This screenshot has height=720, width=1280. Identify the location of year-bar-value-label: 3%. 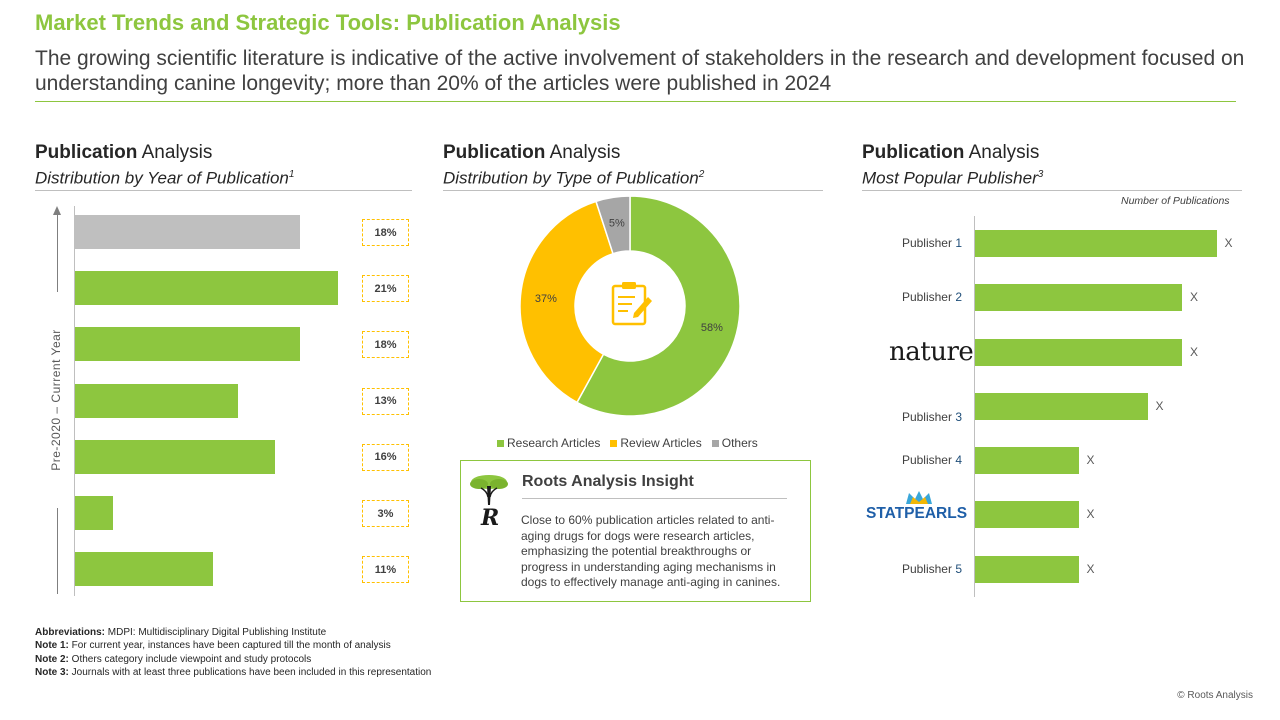
(385, 513).